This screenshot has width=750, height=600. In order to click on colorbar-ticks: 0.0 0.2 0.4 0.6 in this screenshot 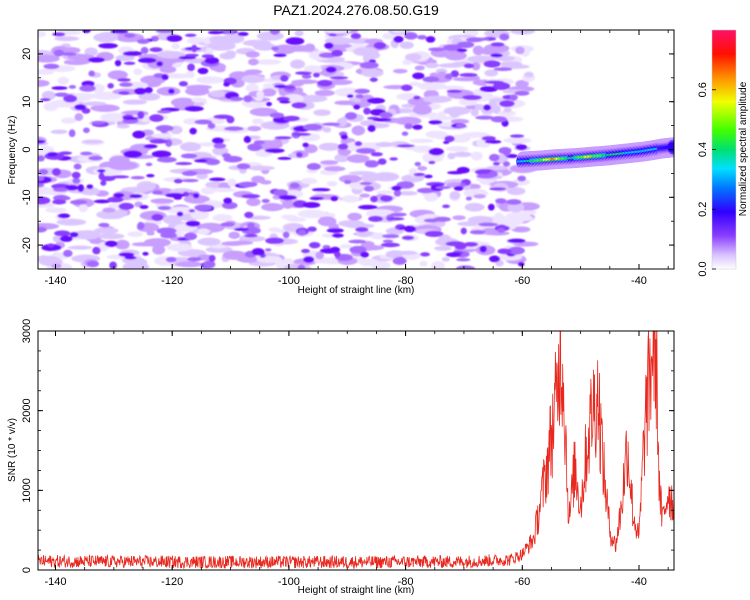, I will do `click(706, 179)`.